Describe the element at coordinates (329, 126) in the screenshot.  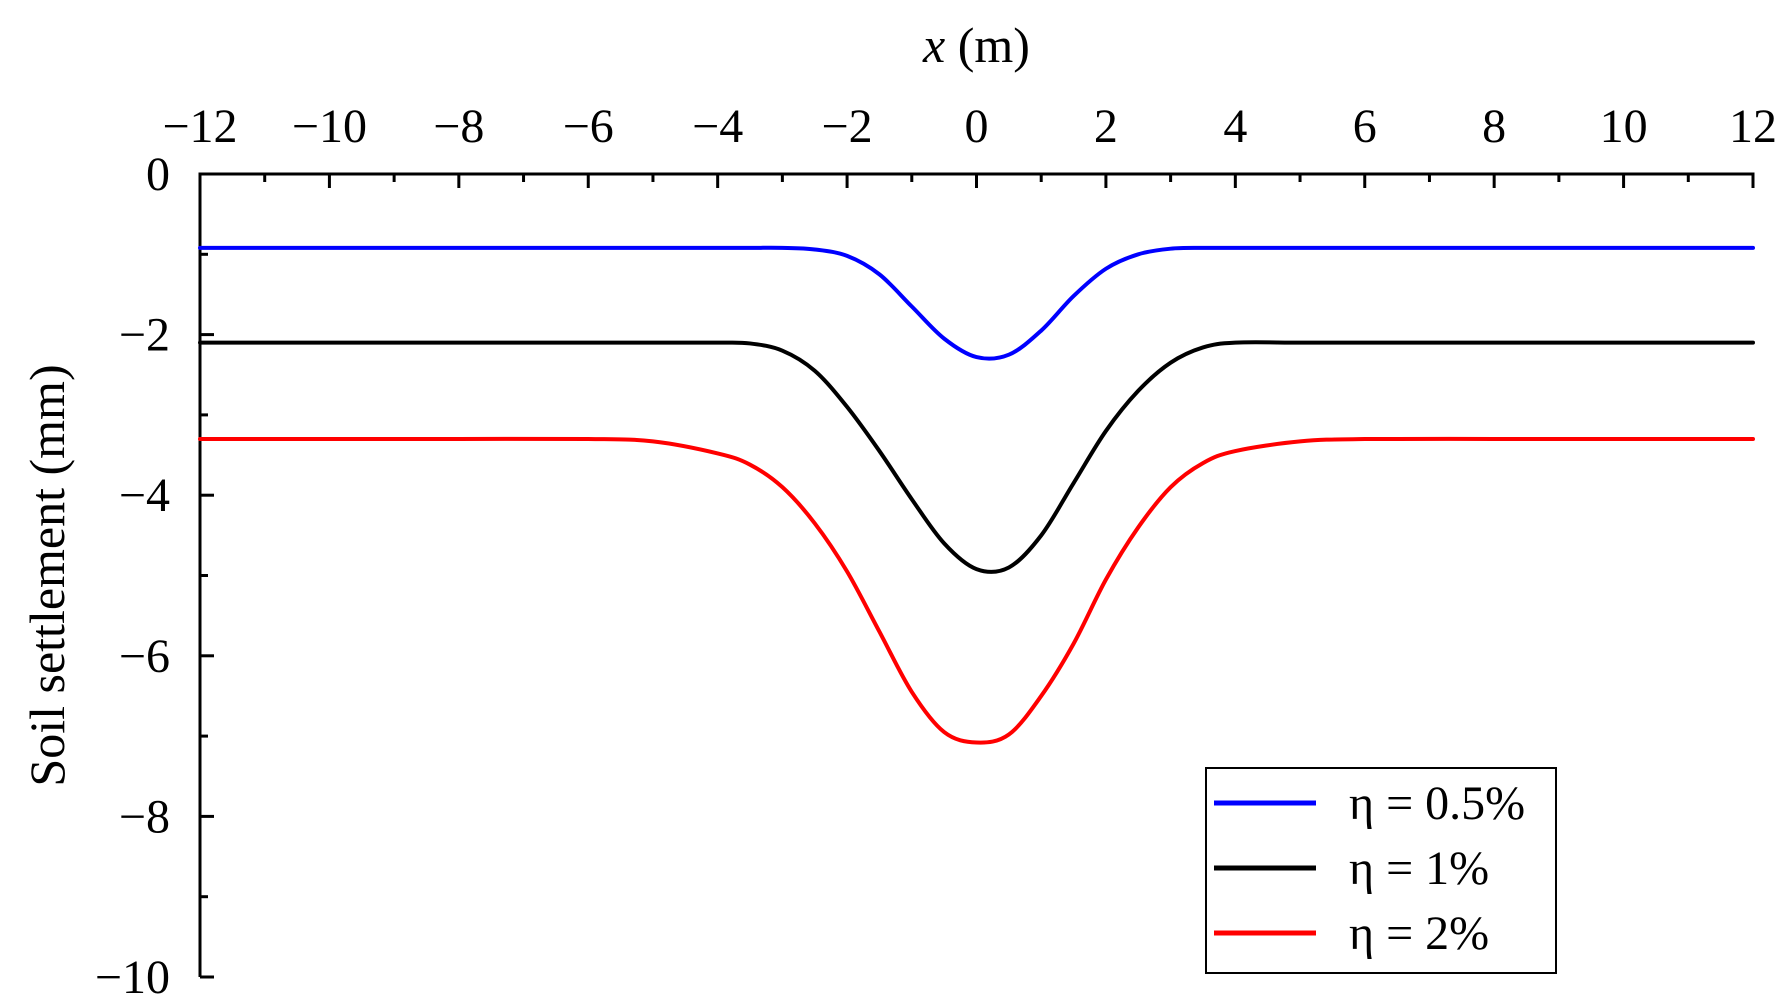
I see `x-tick-label: −10` at that location.